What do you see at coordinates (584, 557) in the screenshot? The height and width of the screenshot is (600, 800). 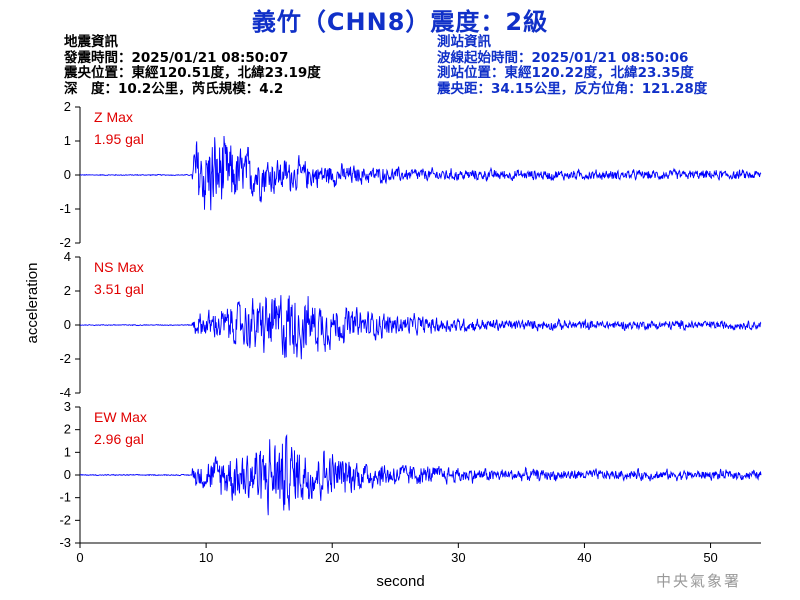 I see `x-tick-label: 40` at bounding box center [584, 557].